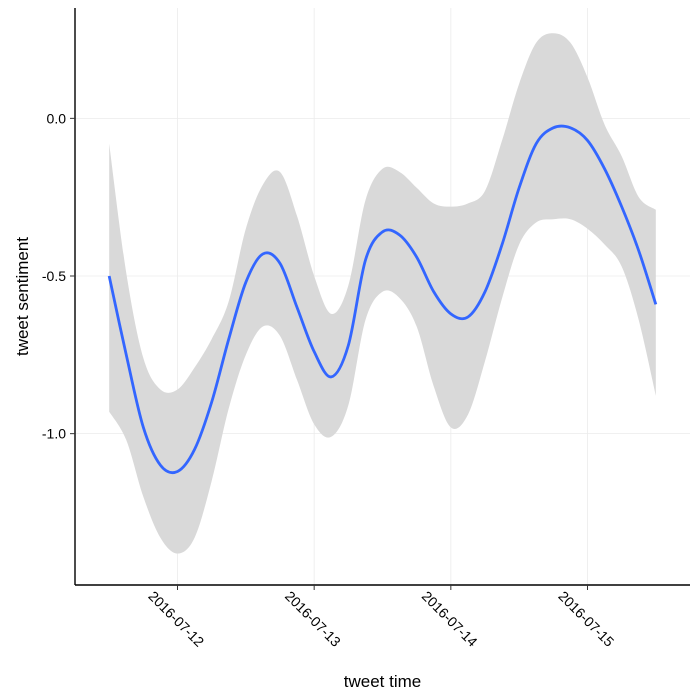 This screenshot has height=700, width=700. What do you see at coordinates (313, 619) in the screenshot?
I see `x-tick-label: 2016-07-13` at bounding box center [313, 619].